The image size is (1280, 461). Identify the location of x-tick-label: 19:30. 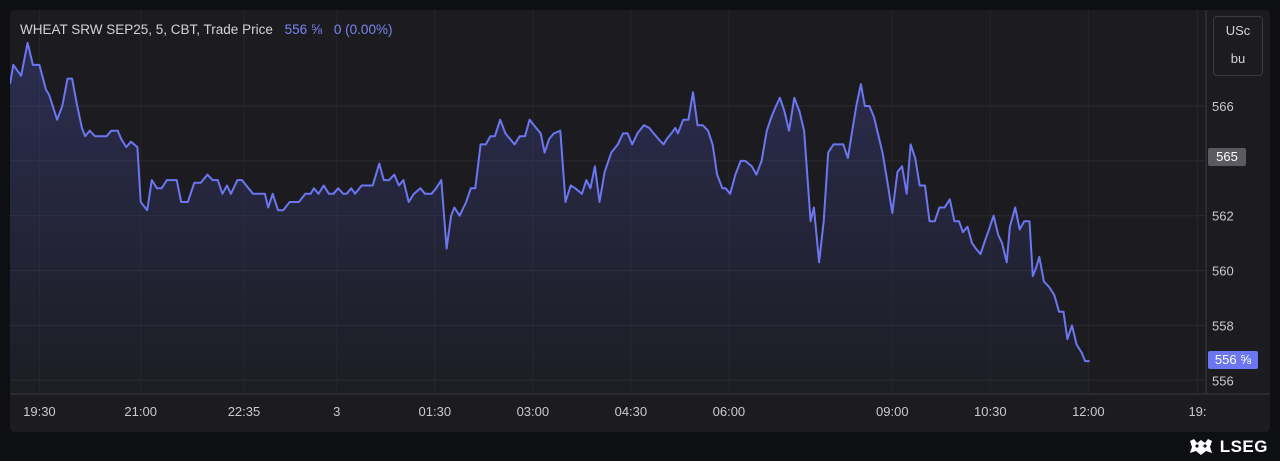
(39, 411).